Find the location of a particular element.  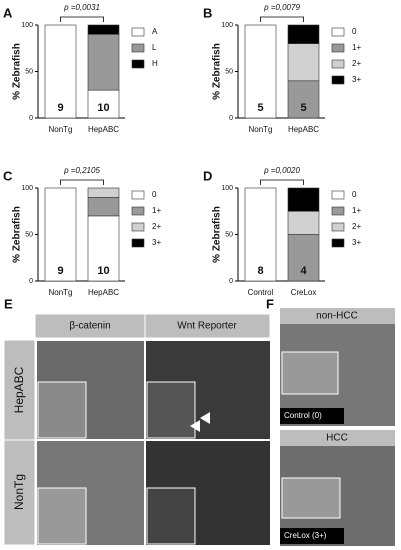

row-header: NonTg is located at coordinates (19, 492).